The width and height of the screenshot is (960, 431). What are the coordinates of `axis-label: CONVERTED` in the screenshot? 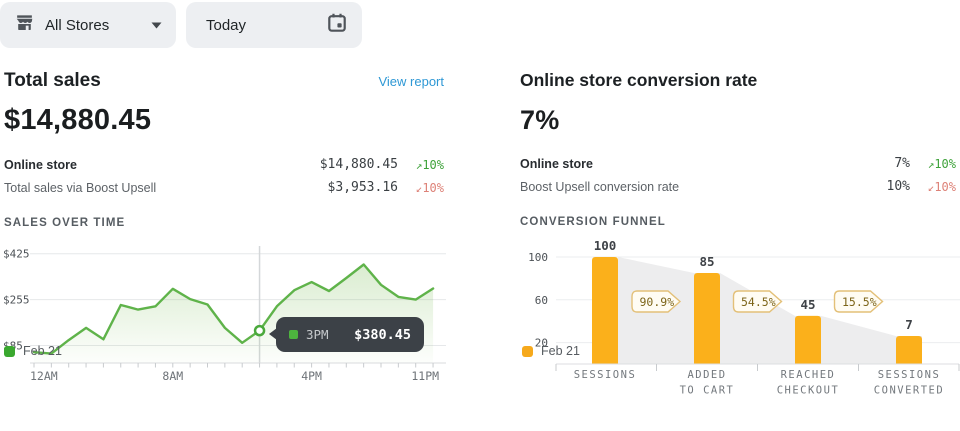 It's located at (909, 391).